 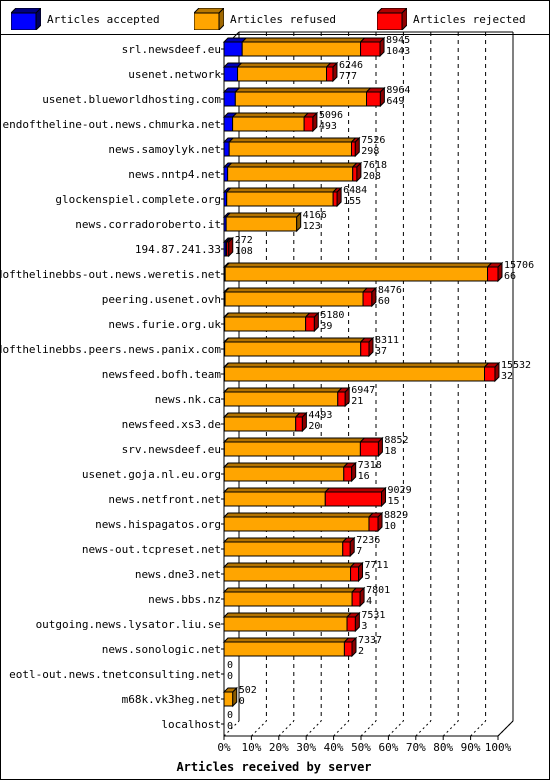 I want to click on x-tick-label: 40%, so click(x=334, y=747).